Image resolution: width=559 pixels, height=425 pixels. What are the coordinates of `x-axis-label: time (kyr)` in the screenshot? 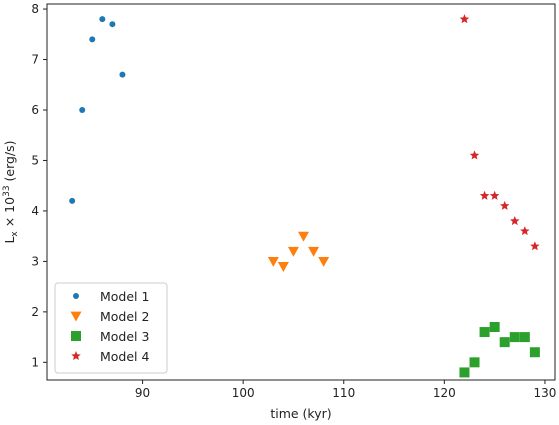 It's located at (300, 413).